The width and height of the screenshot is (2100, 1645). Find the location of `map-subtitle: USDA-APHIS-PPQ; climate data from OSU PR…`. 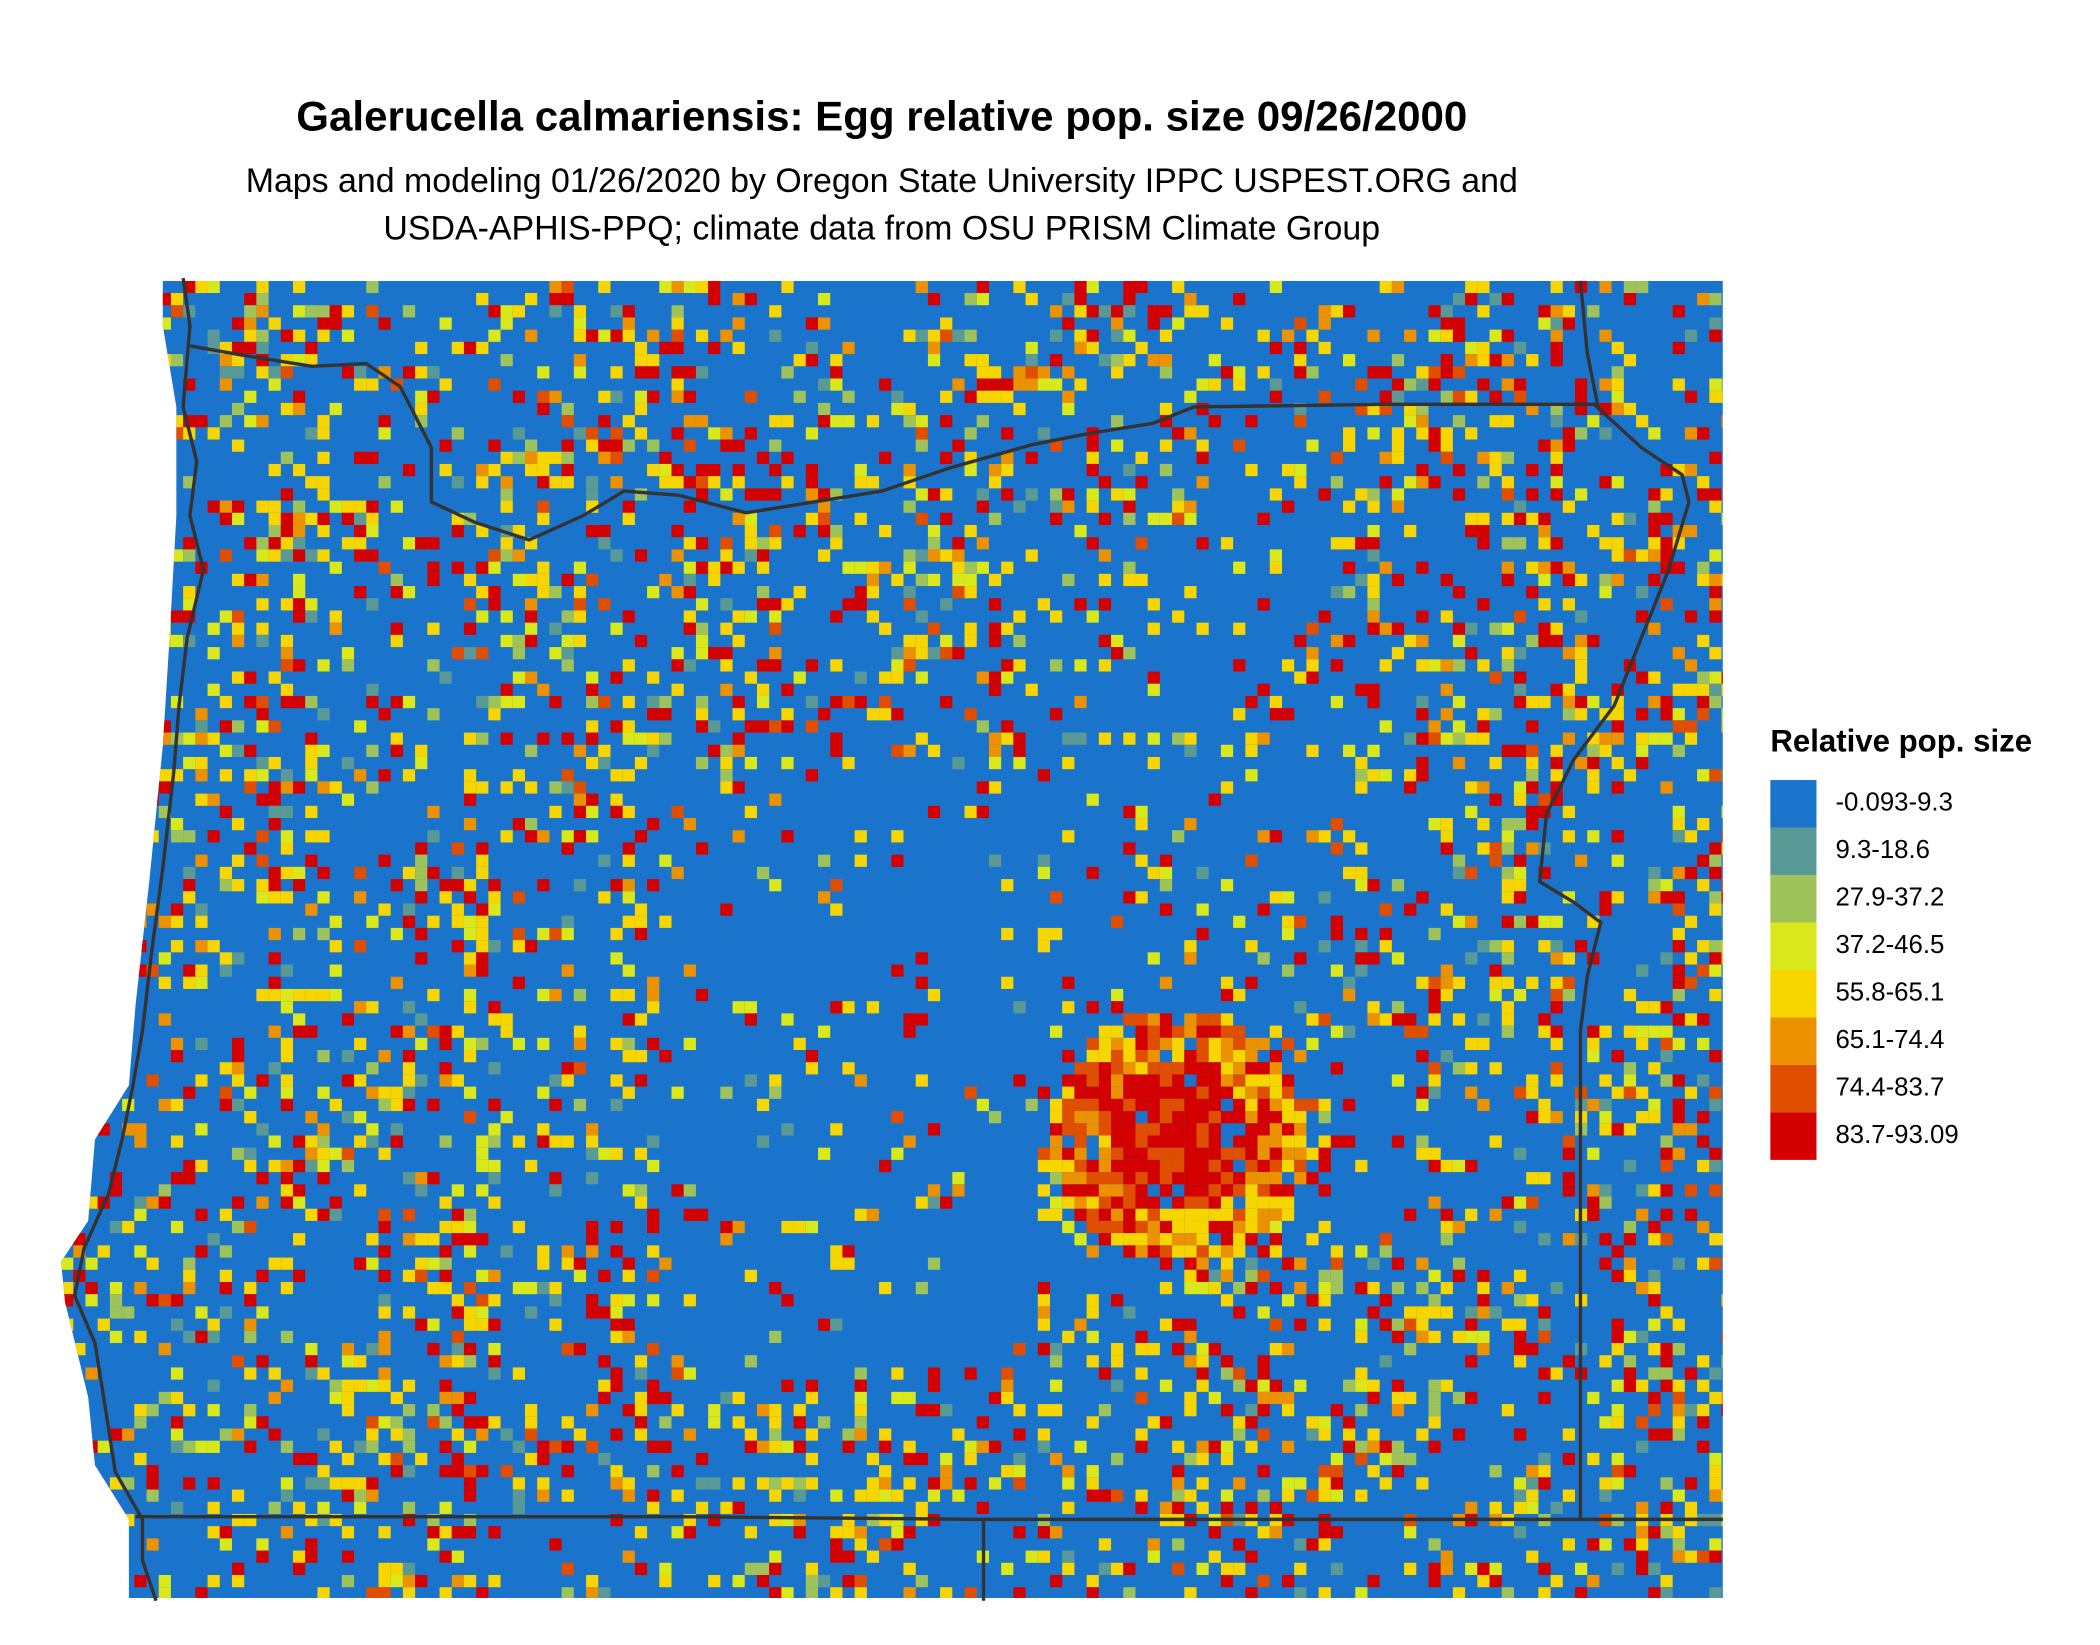

map-subtitle: USDA-APHIS-PPQ; climate data from OSU PR… is located at coordinates (881, 229).